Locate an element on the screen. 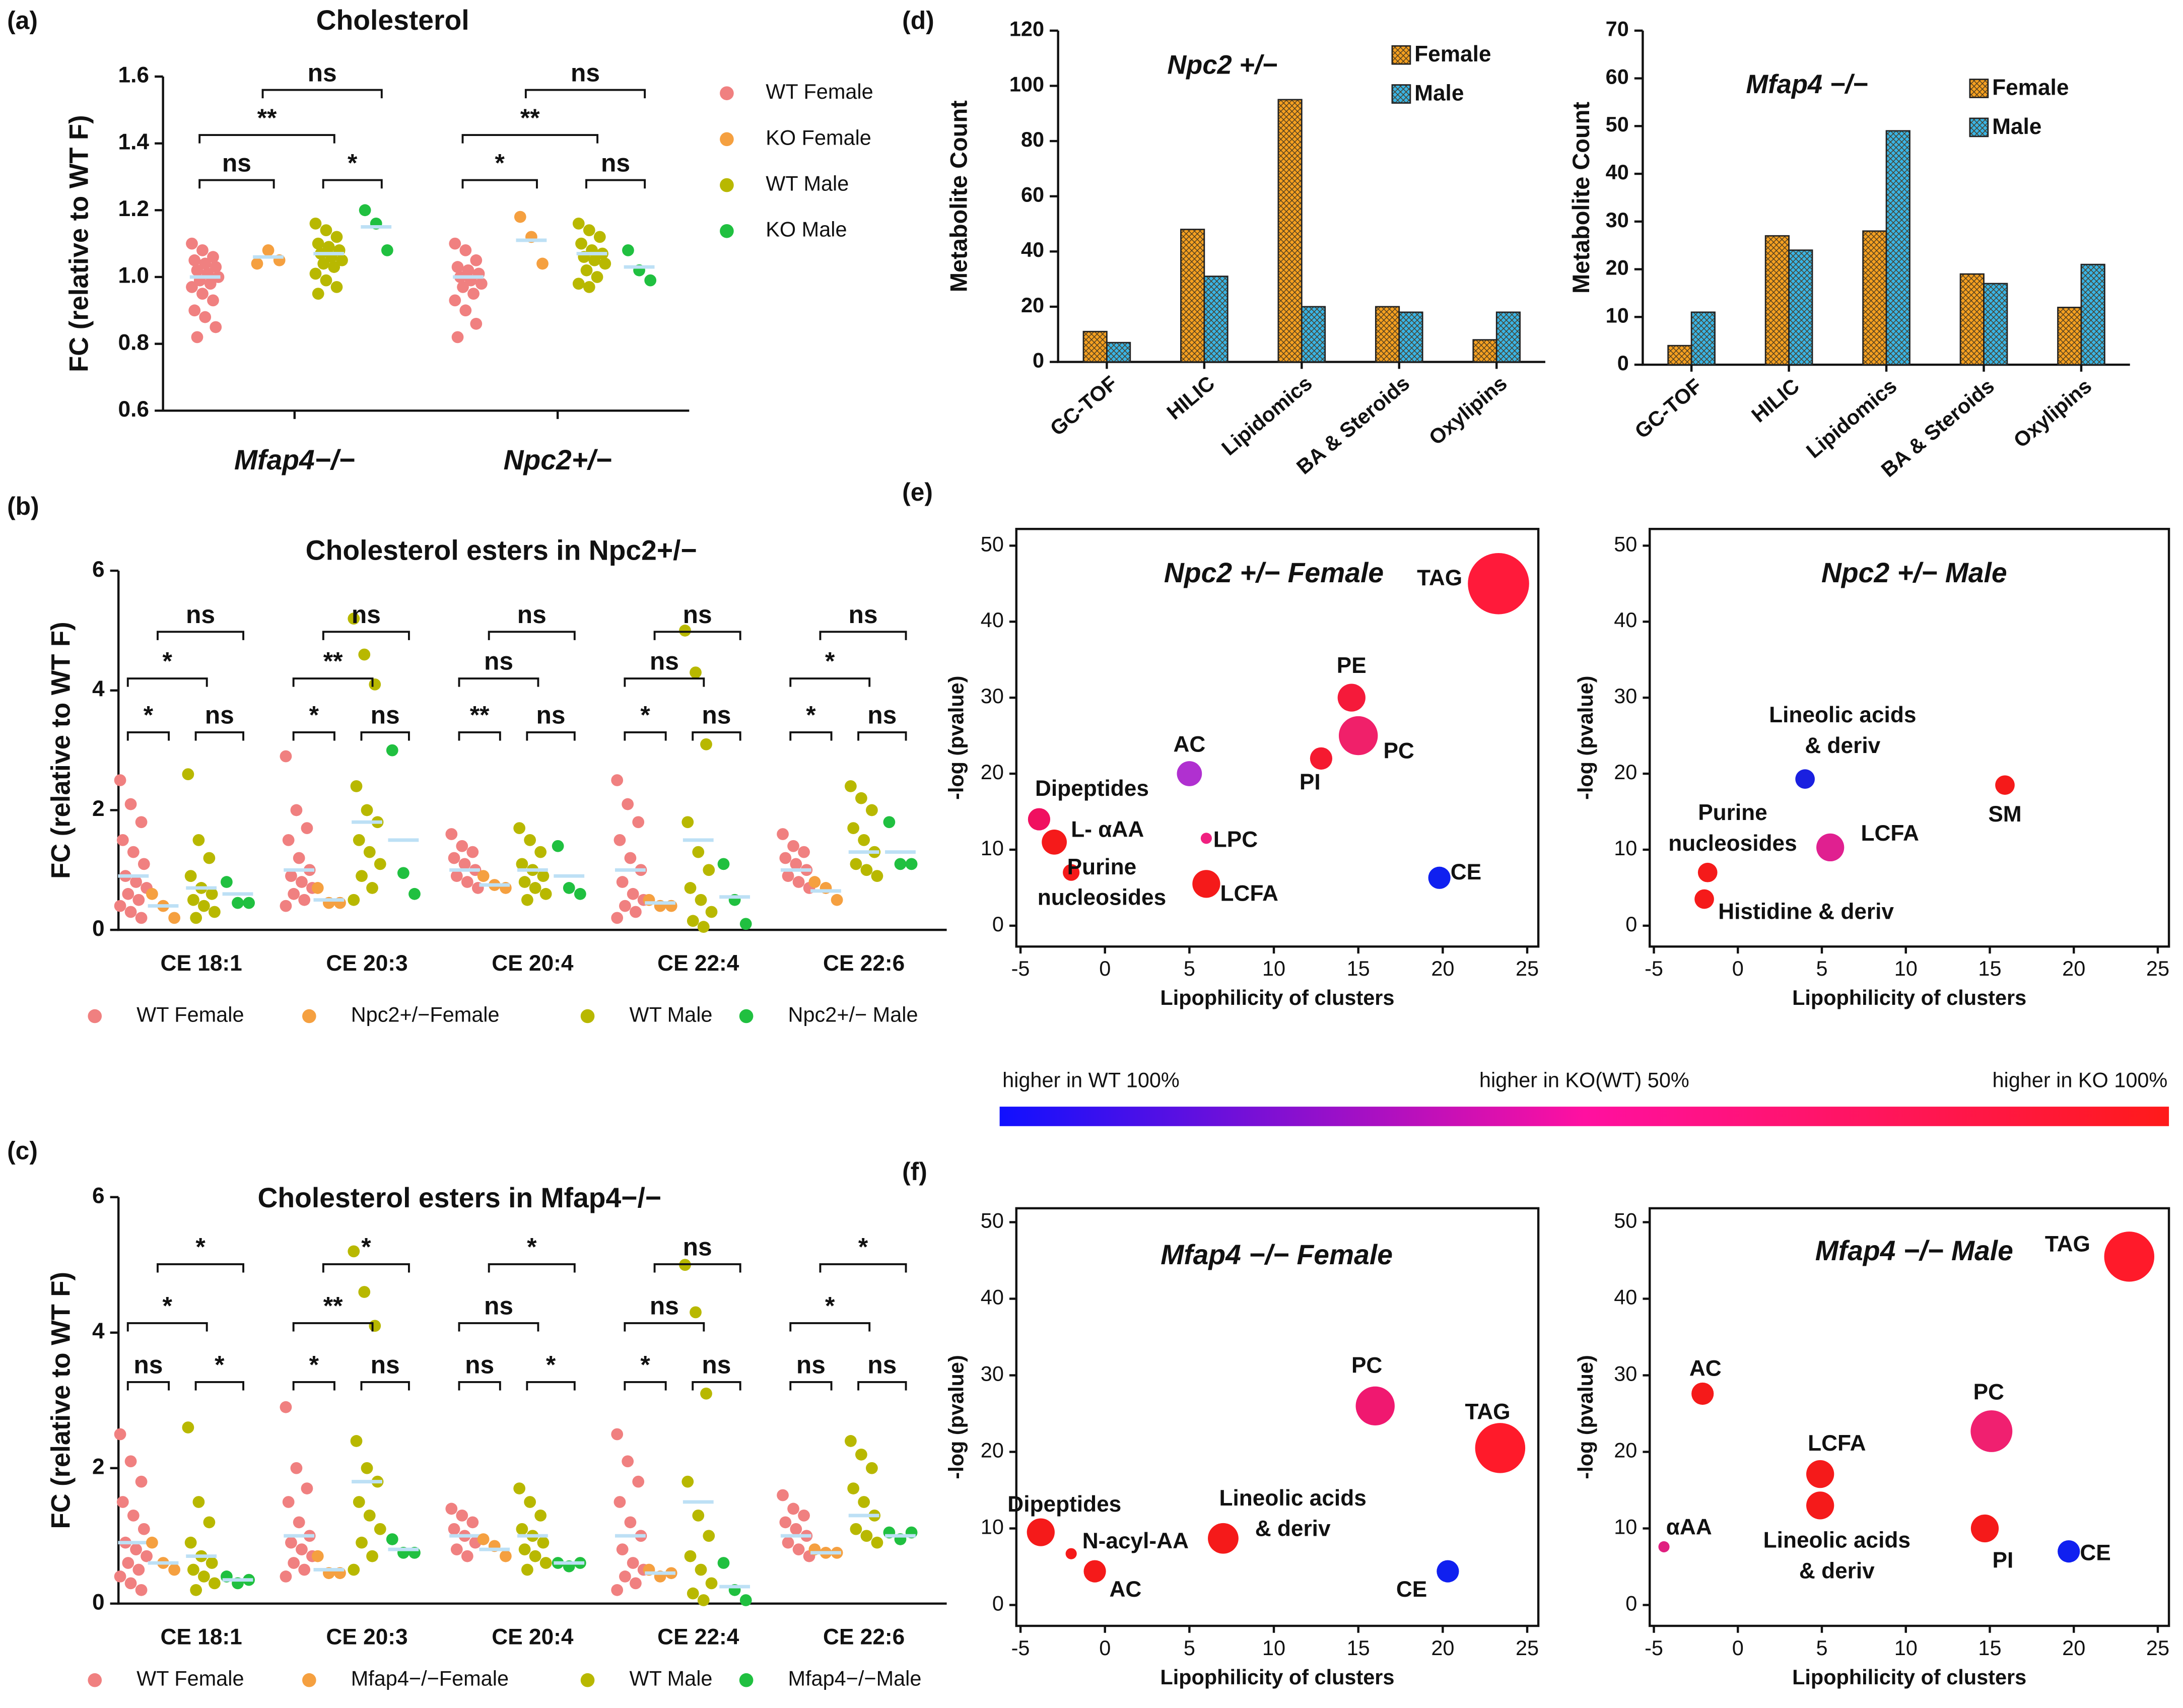  panel-label: (a) is located at coordinates (22, 20).